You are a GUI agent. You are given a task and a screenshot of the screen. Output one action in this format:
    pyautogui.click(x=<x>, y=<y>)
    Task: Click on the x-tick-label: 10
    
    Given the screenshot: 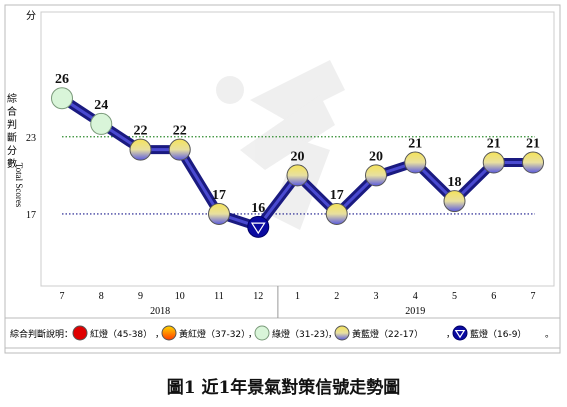 What is the action you would take?
    pyautogui.click(x=180, y=296)
    